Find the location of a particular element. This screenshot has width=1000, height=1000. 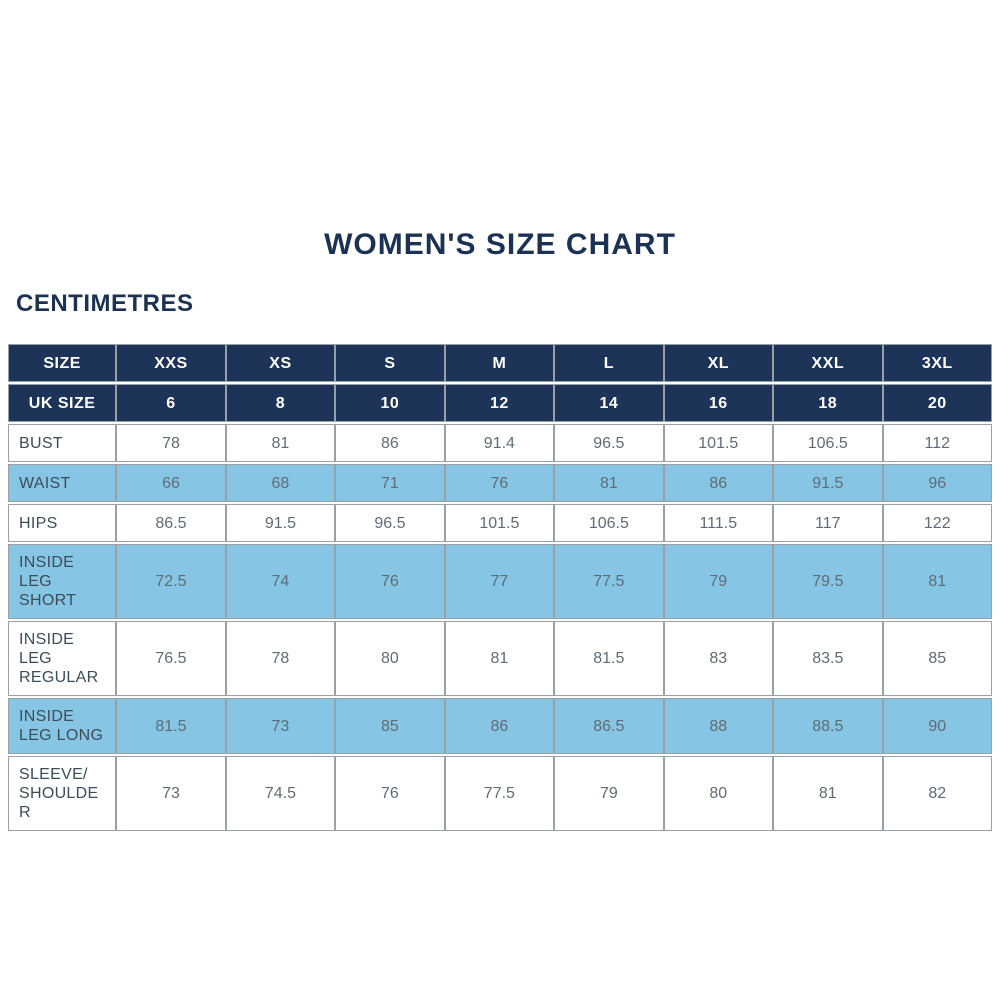

table-row: HIPS 86.5 91.5 96.5 101.5 106.5 111.5 117 122 is located at coordinates (500, 523).